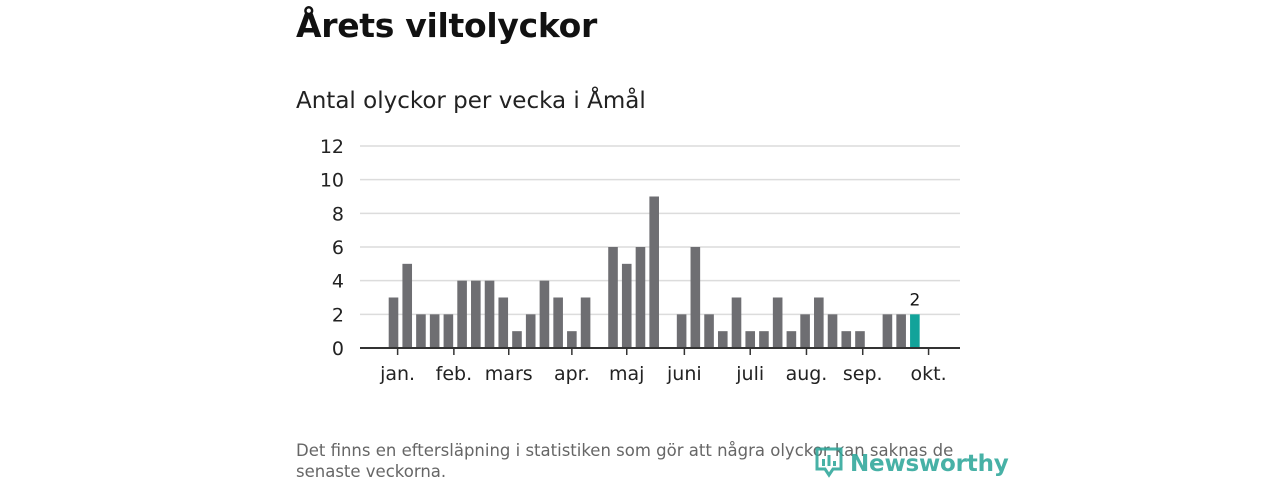 Image resolution: width=1280 pixels, height=482 pixels. What do you see at coordinates (471, 101) in the screenshot?
I see `chart-title: Antal olyckor per vecka i Åmål` at bounding box center [471, 101].